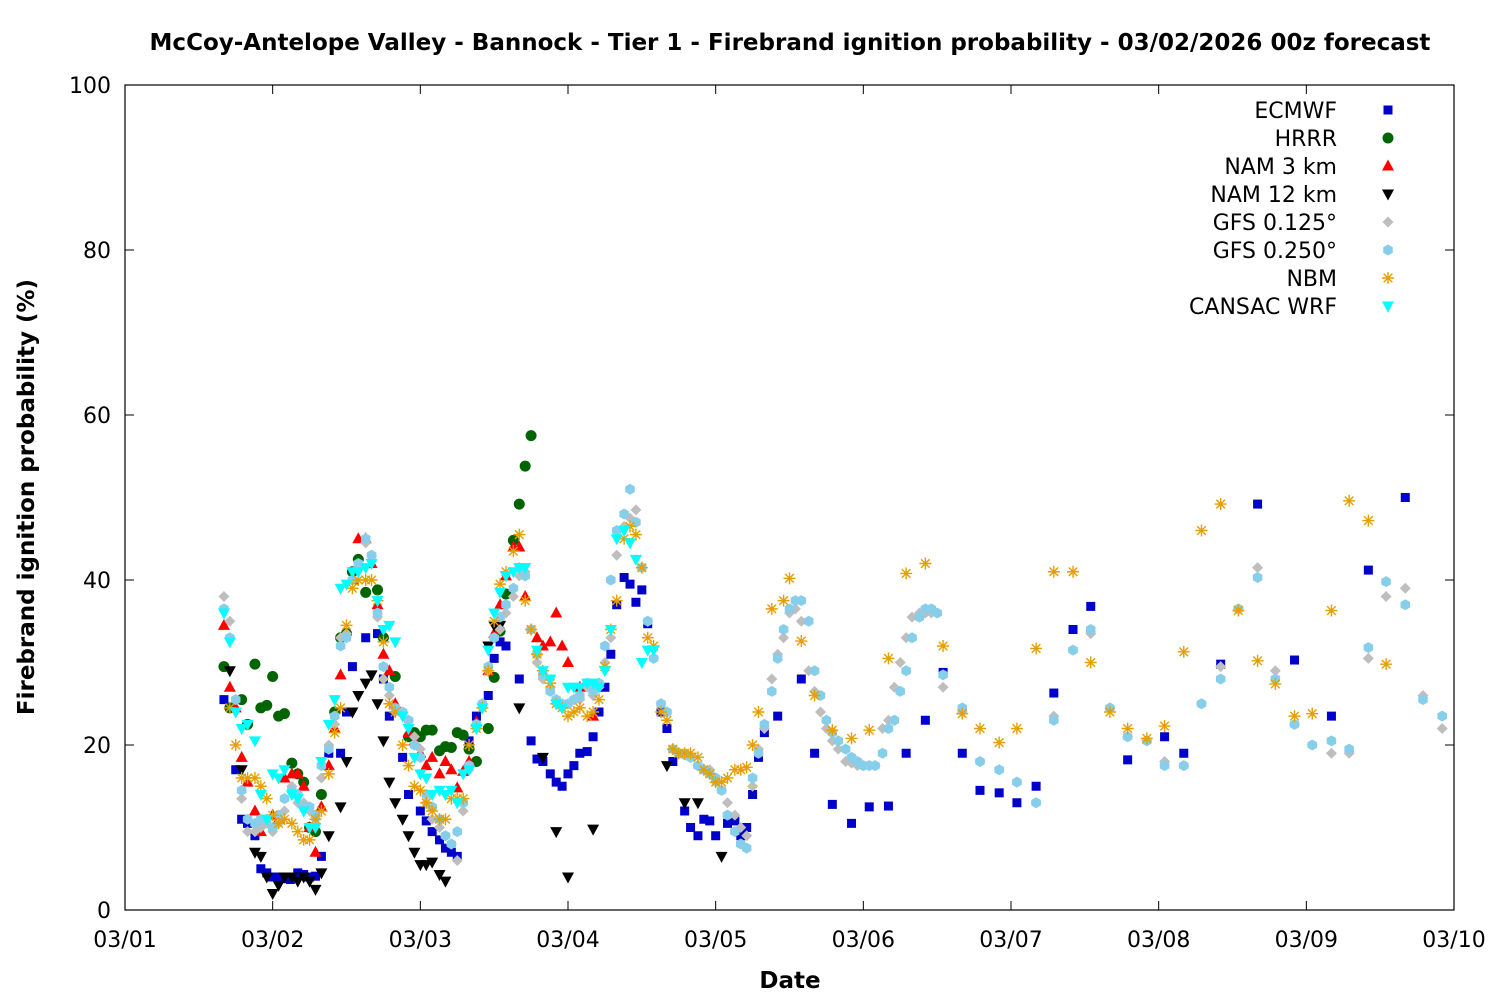  What do you see at coordinates (272, 940) in the screenshot?
I see `x-tick-label: 03/02` at bounding box center [272, 940].